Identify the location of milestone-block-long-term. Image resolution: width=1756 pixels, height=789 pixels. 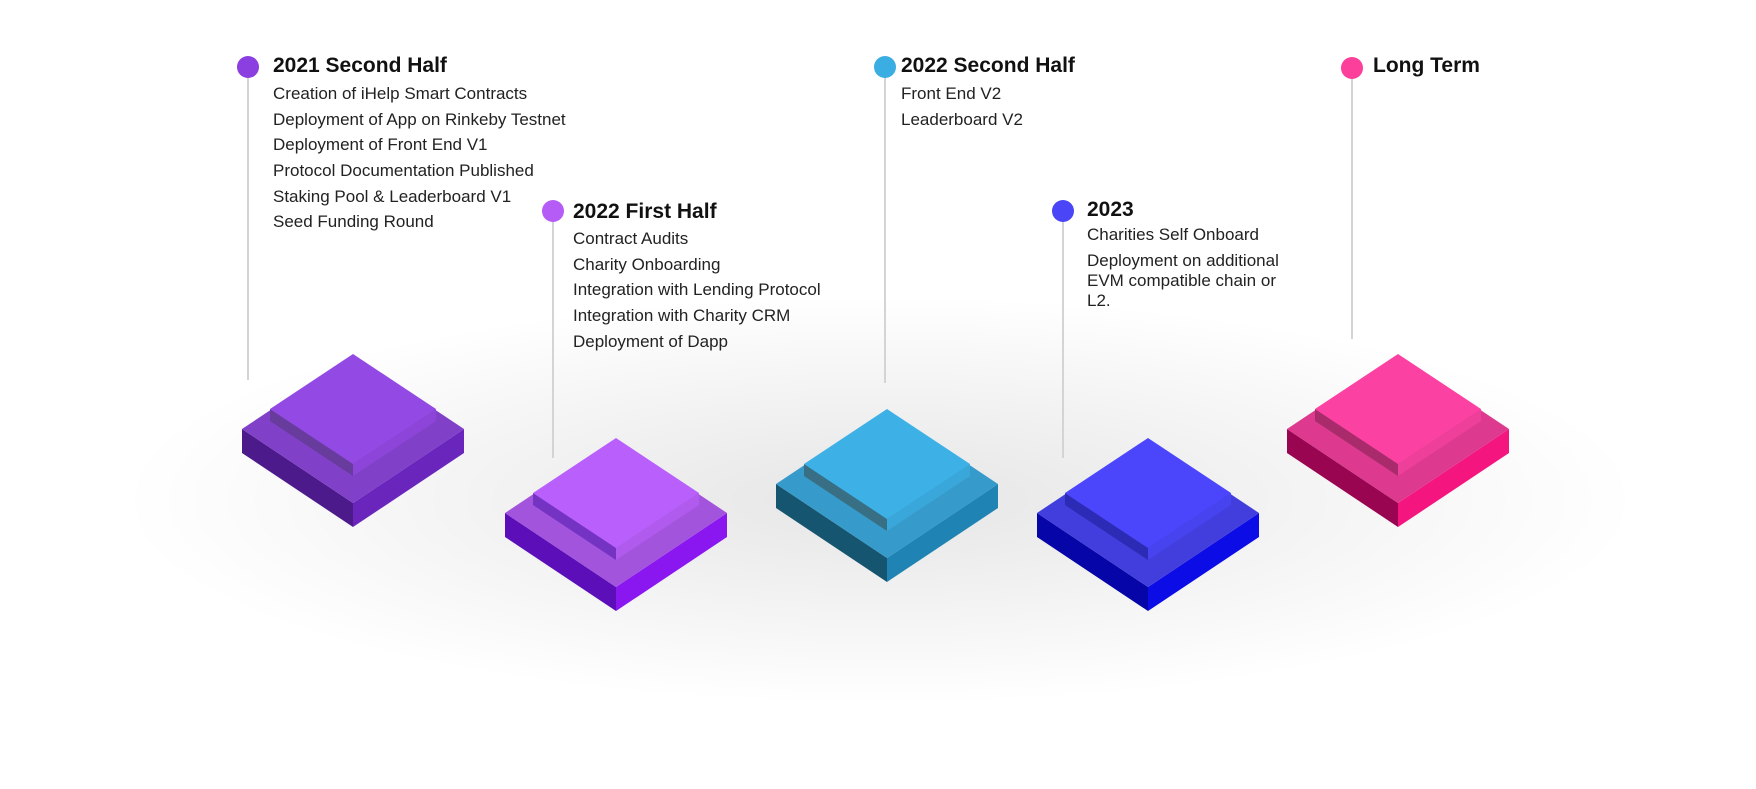
(1398, 440).